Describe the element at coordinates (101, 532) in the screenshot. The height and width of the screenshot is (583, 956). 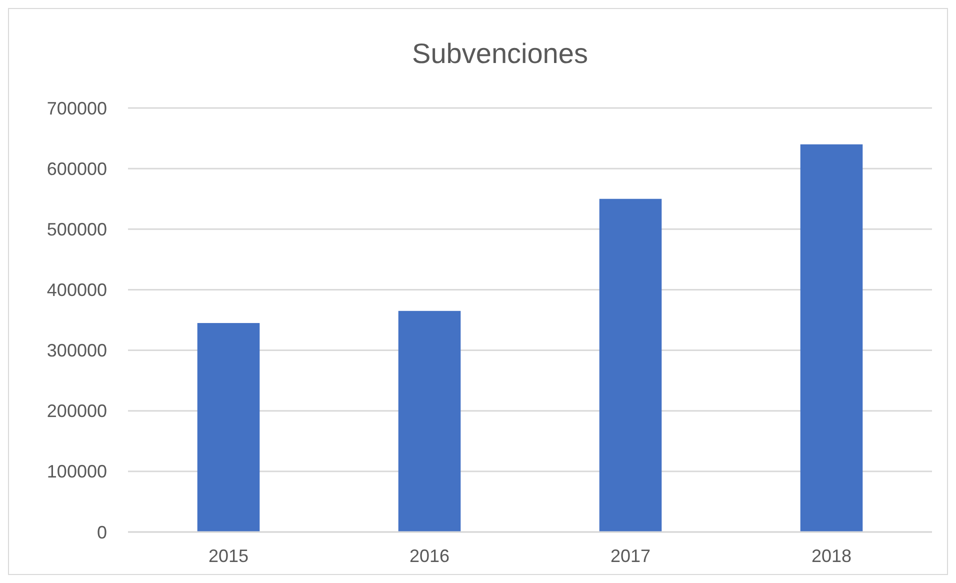
I see `y-tick-label: 0` at that location.